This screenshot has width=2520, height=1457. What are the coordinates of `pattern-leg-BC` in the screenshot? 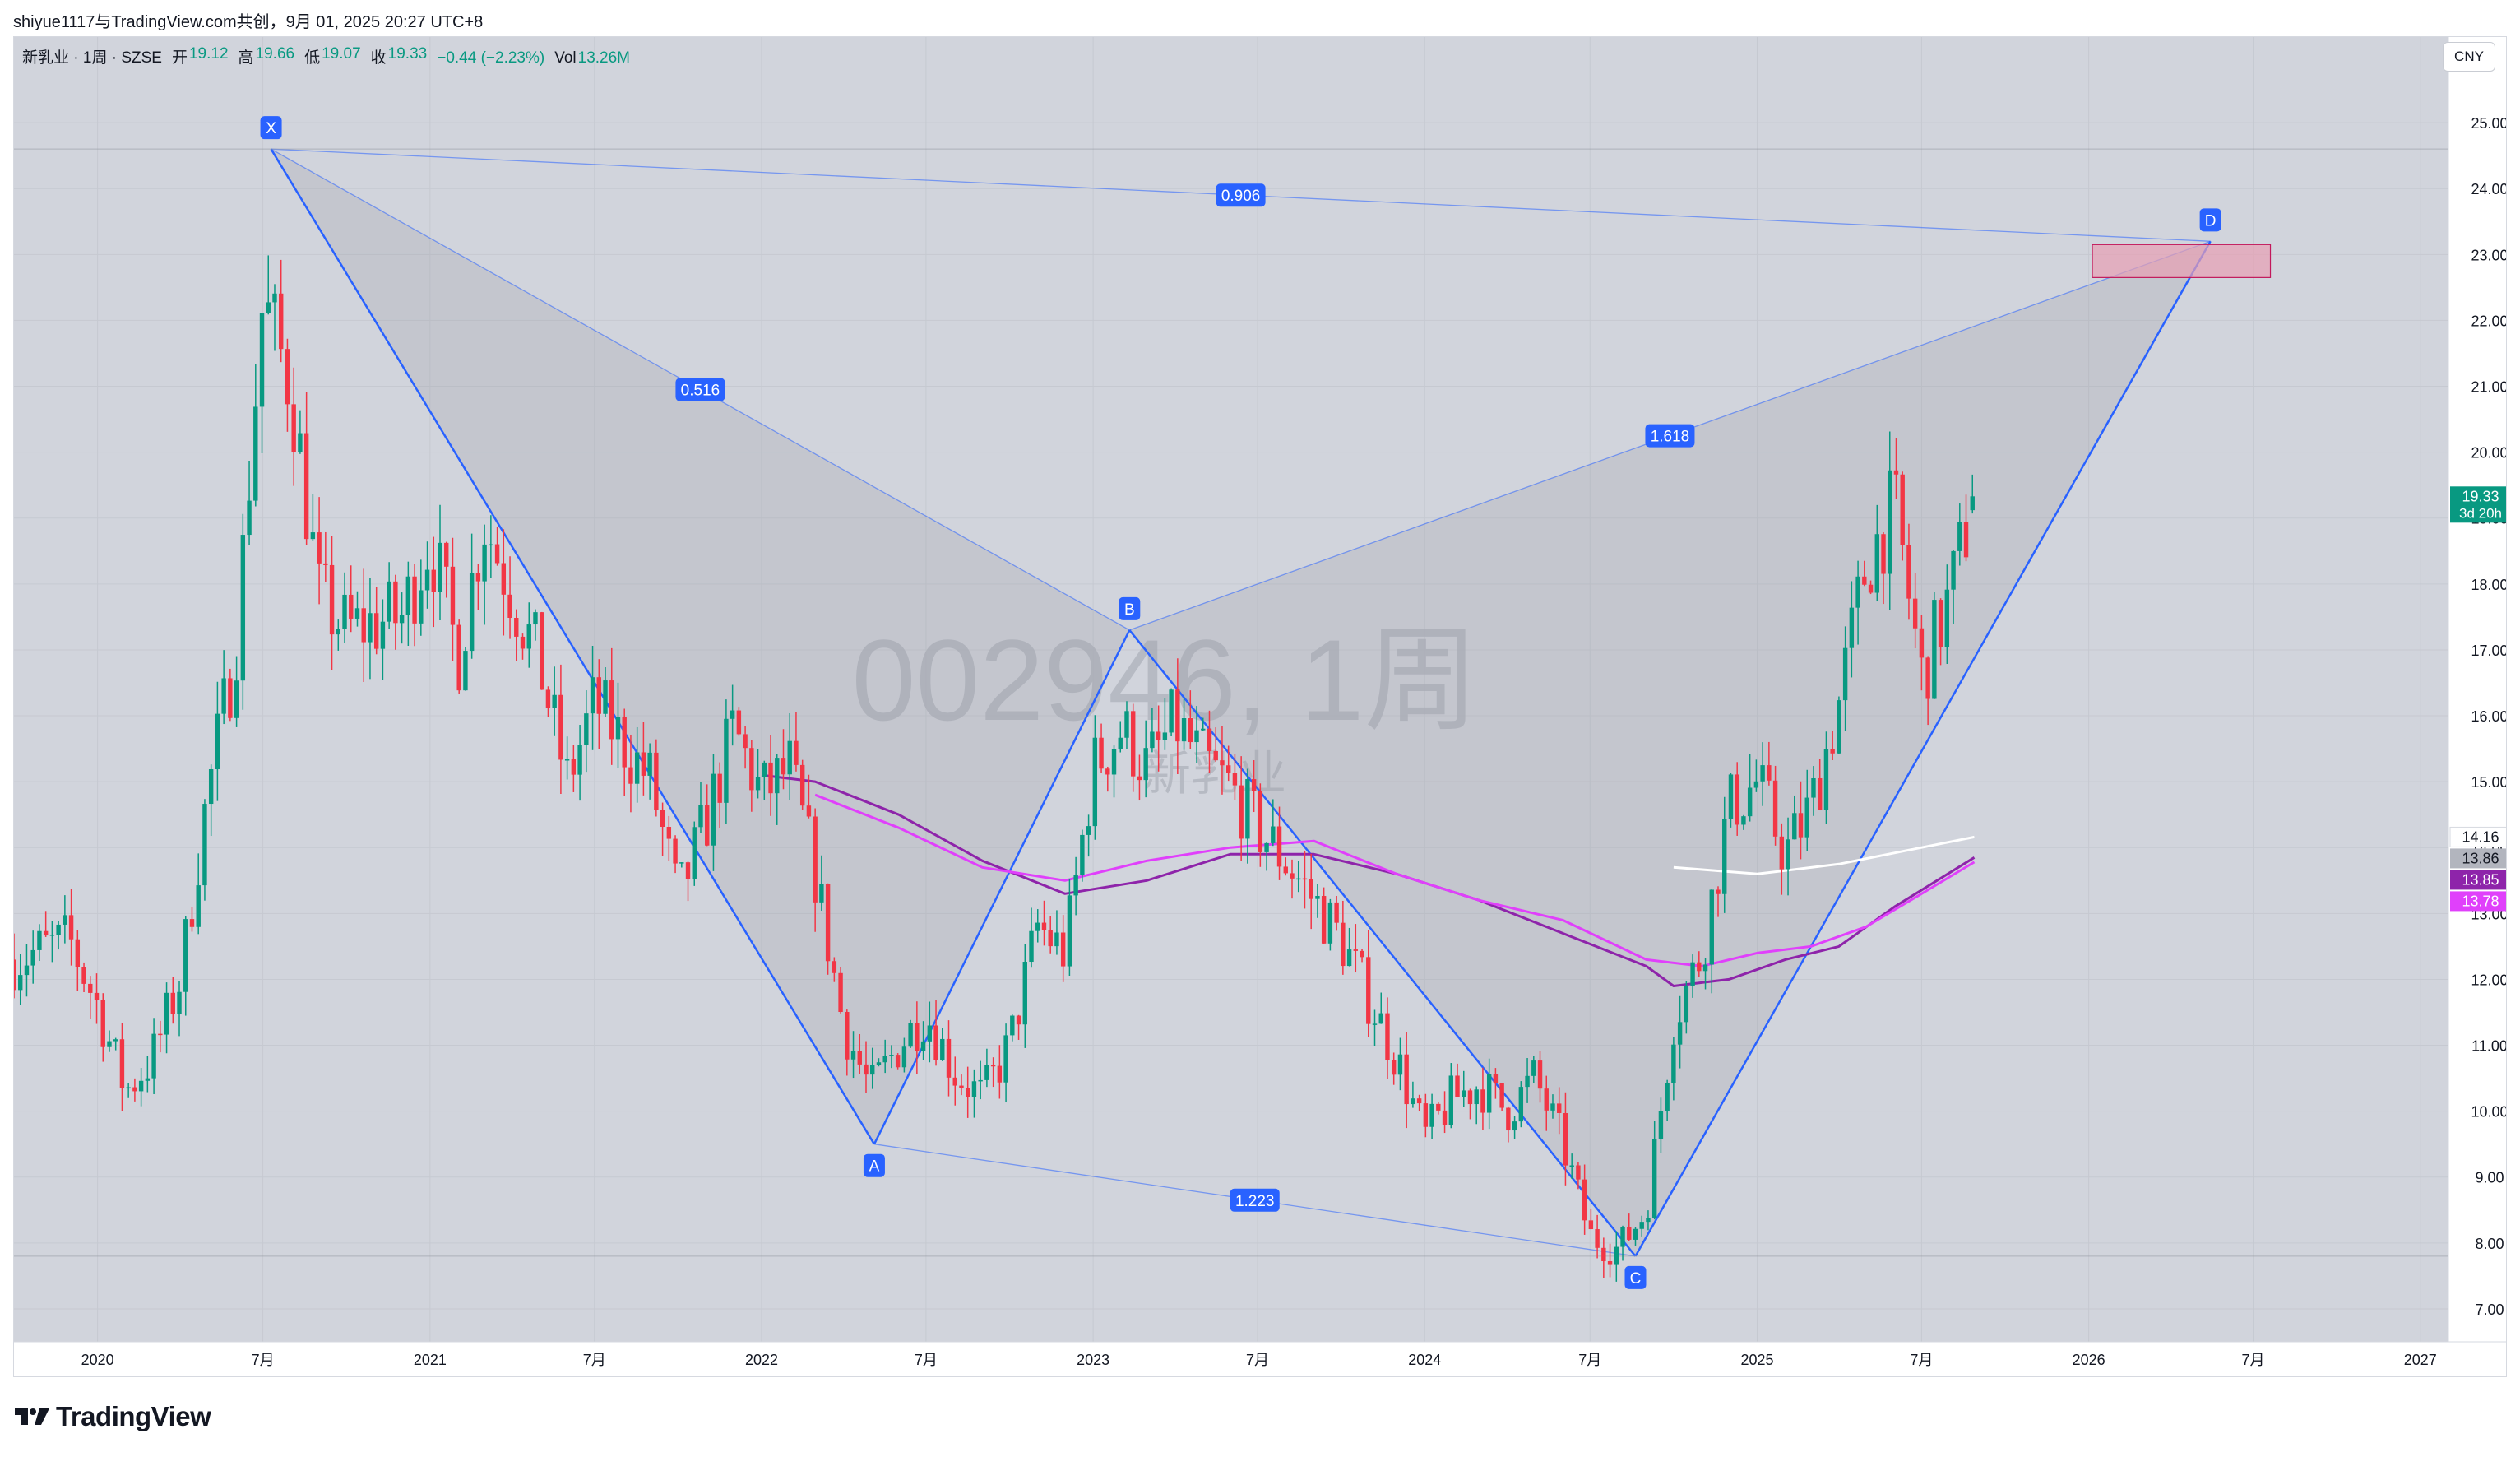 It's located at (1382, 943).